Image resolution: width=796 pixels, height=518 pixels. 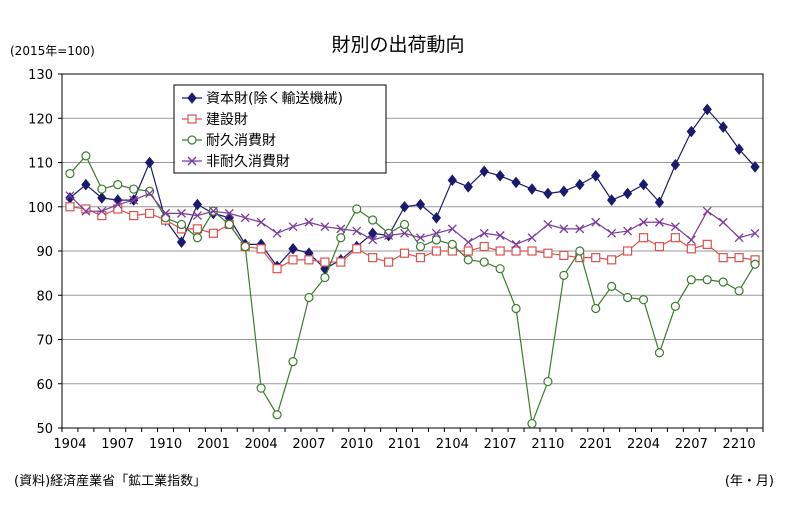 I want to click on x-tick-label: 2001, so click(x=213, y=444).